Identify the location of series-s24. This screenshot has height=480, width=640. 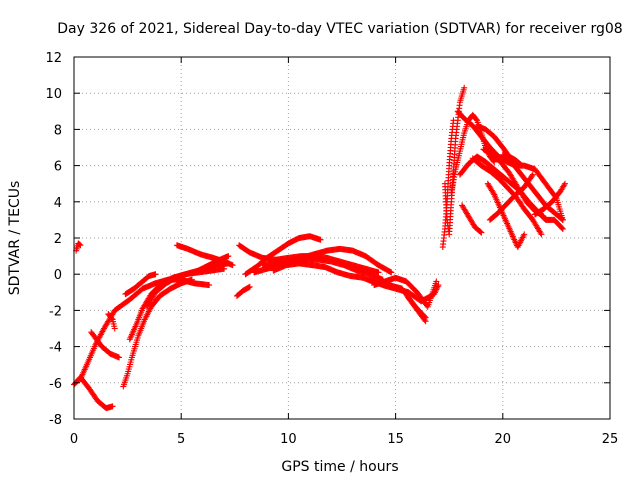
(510, 165).